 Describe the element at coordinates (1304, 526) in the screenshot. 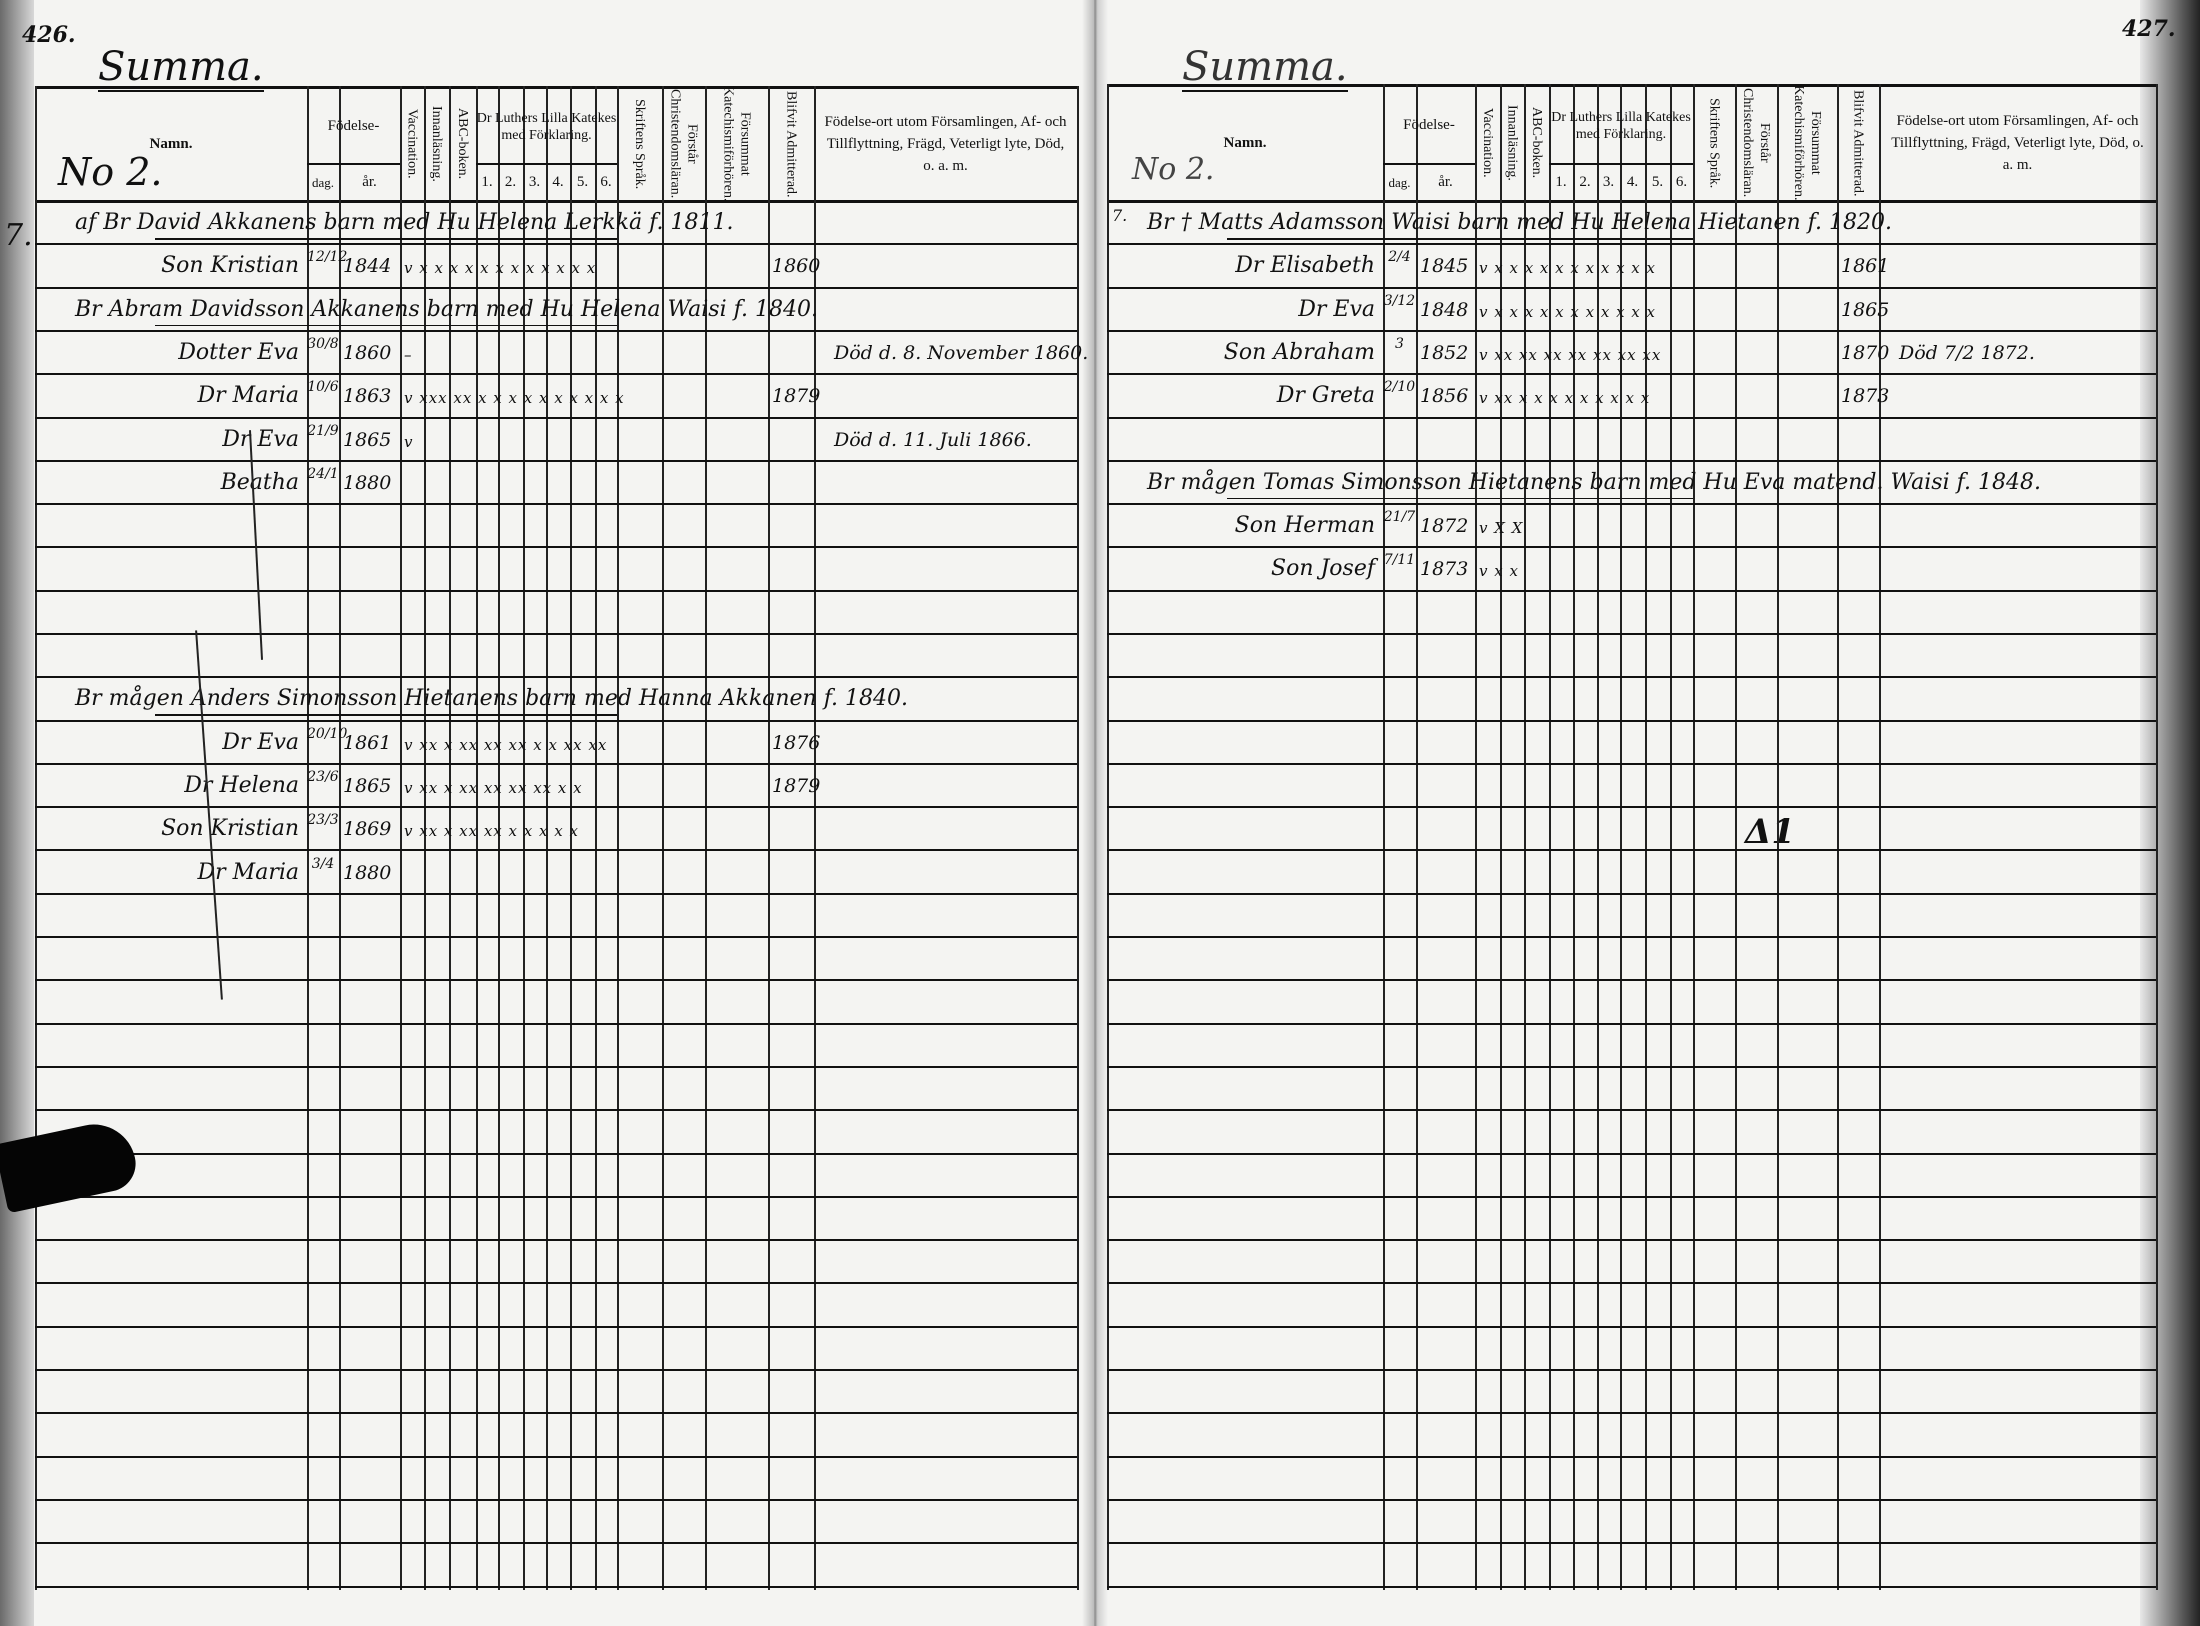

I see `person-name: Son Herman` at that location.